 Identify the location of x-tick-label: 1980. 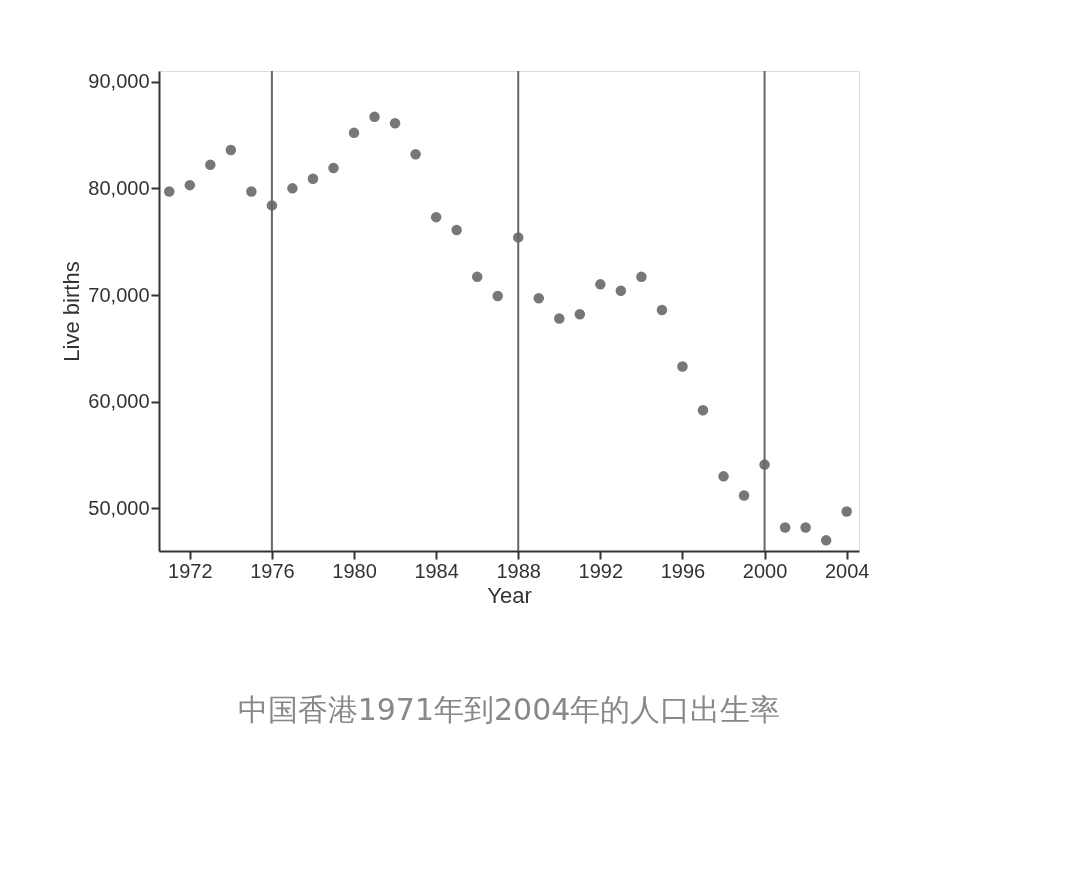
(354, 570).